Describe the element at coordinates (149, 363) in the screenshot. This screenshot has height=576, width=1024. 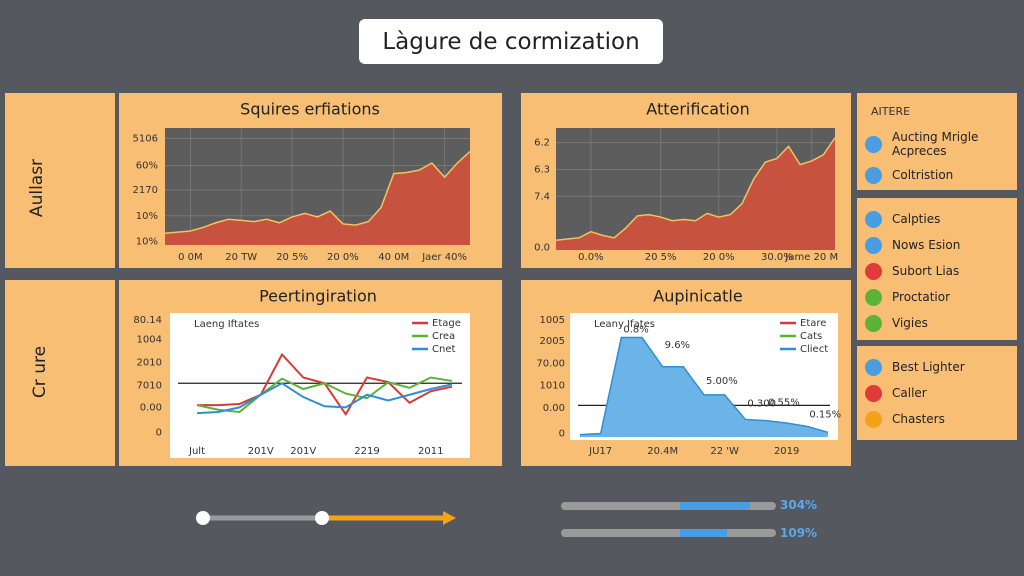
I see `y-tick-label: 2010` at that location.